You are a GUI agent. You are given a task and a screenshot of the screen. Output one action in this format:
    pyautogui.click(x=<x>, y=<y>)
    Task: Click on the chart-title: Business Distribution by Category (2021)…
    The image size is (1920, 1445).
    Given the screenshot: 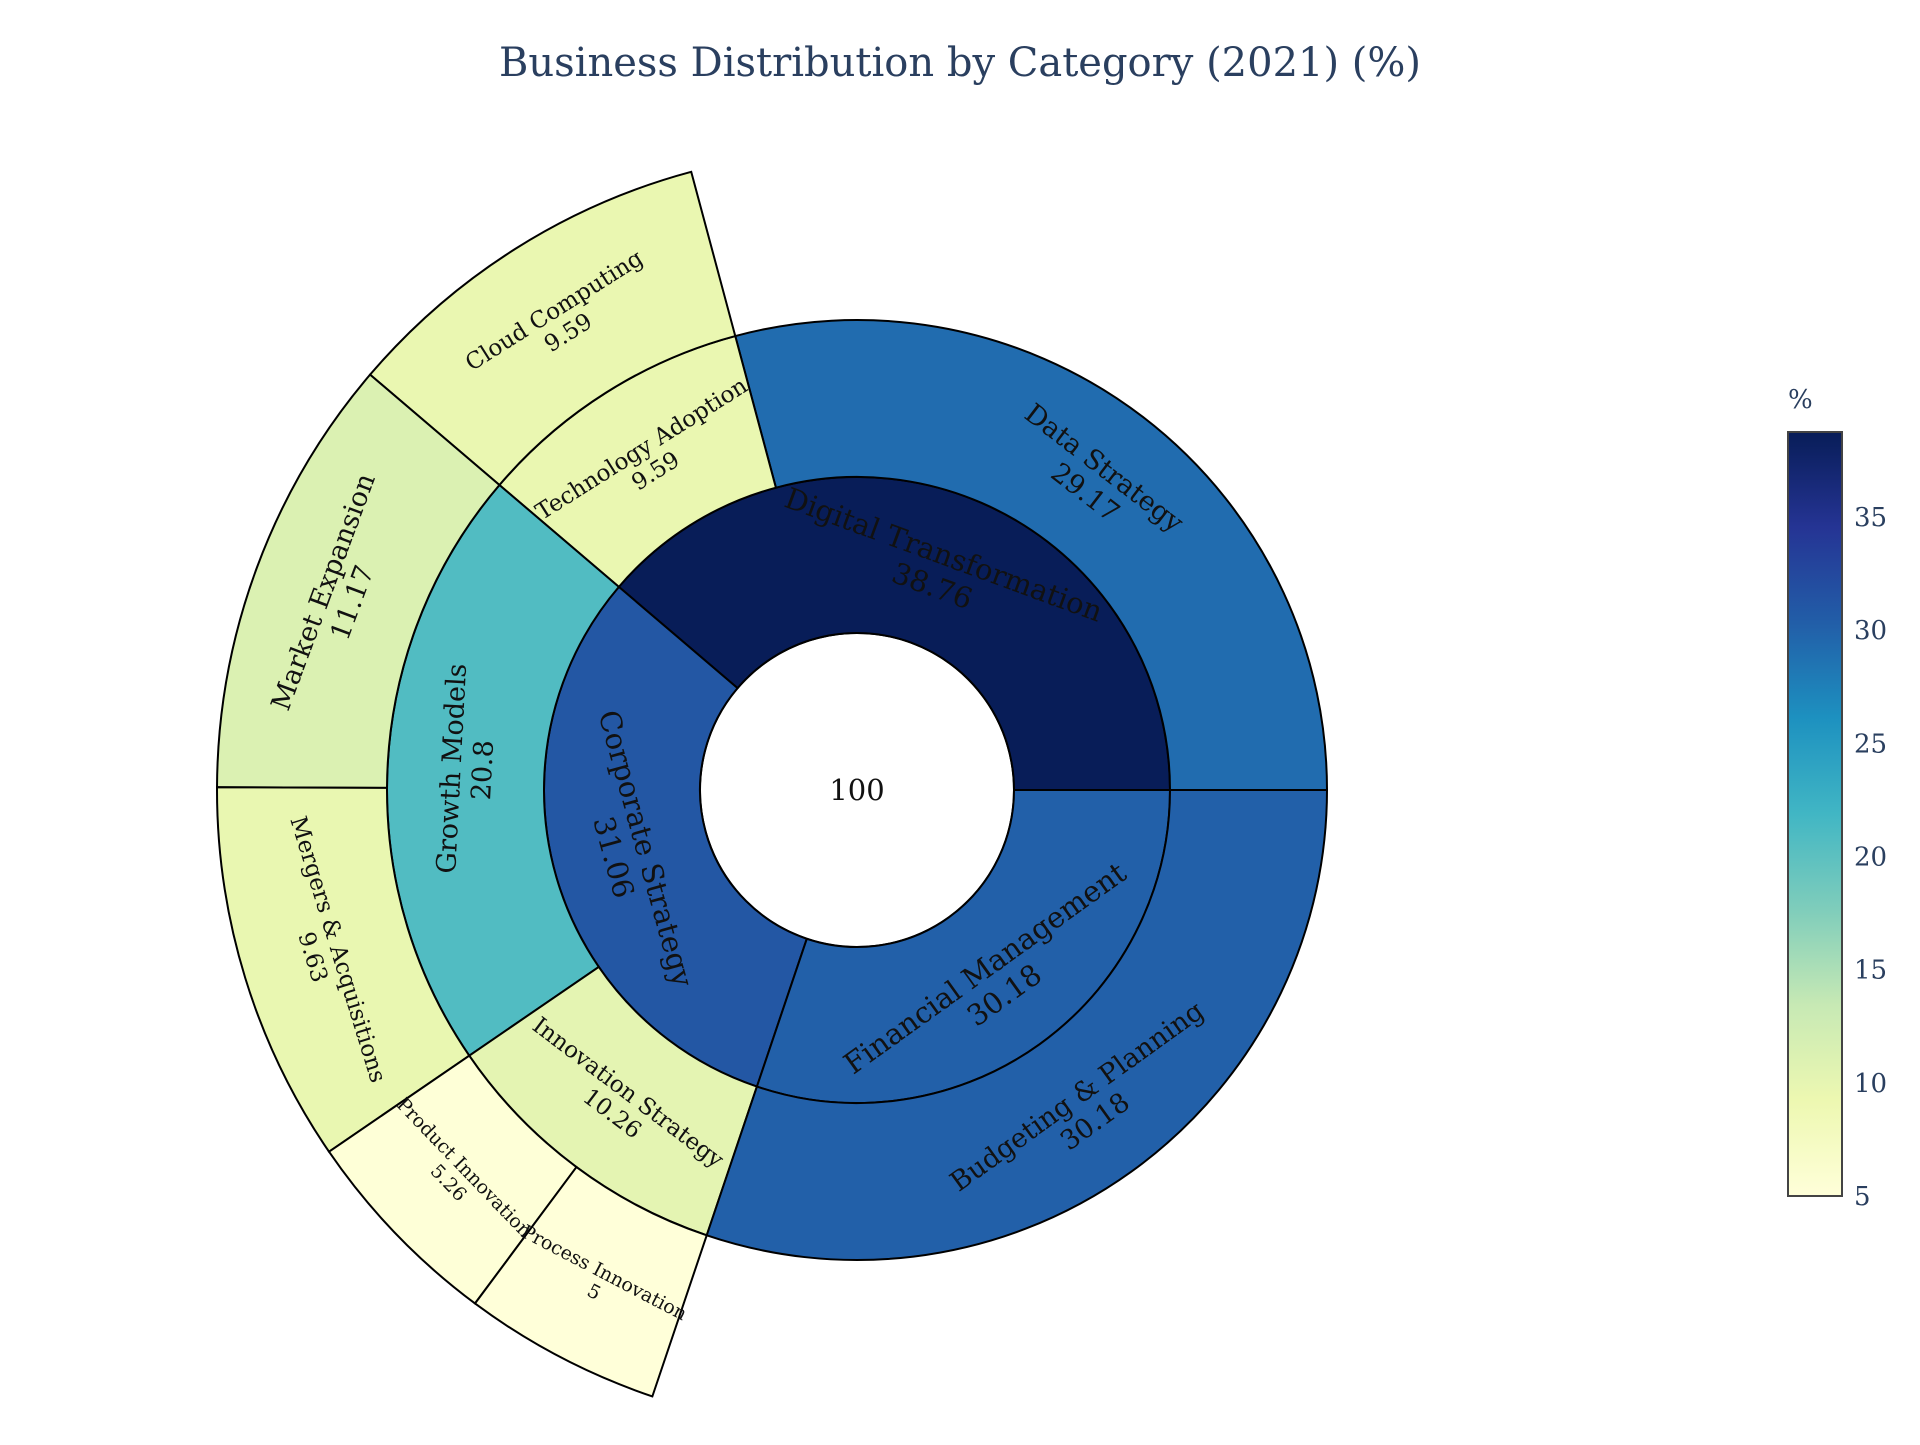 What is the action you would take?
    pyautogui.click(x=960, y=63)
    